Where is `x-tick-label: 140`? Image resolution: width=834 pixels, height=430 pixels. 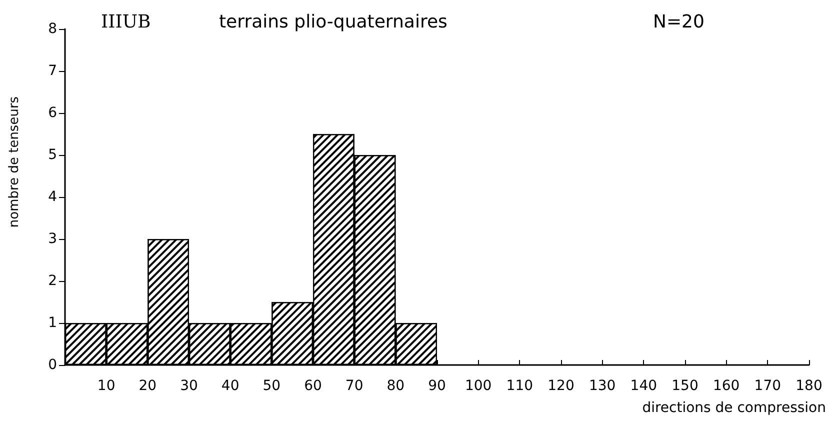
x-tick-label: 140 is located at coordinates (644, 386).